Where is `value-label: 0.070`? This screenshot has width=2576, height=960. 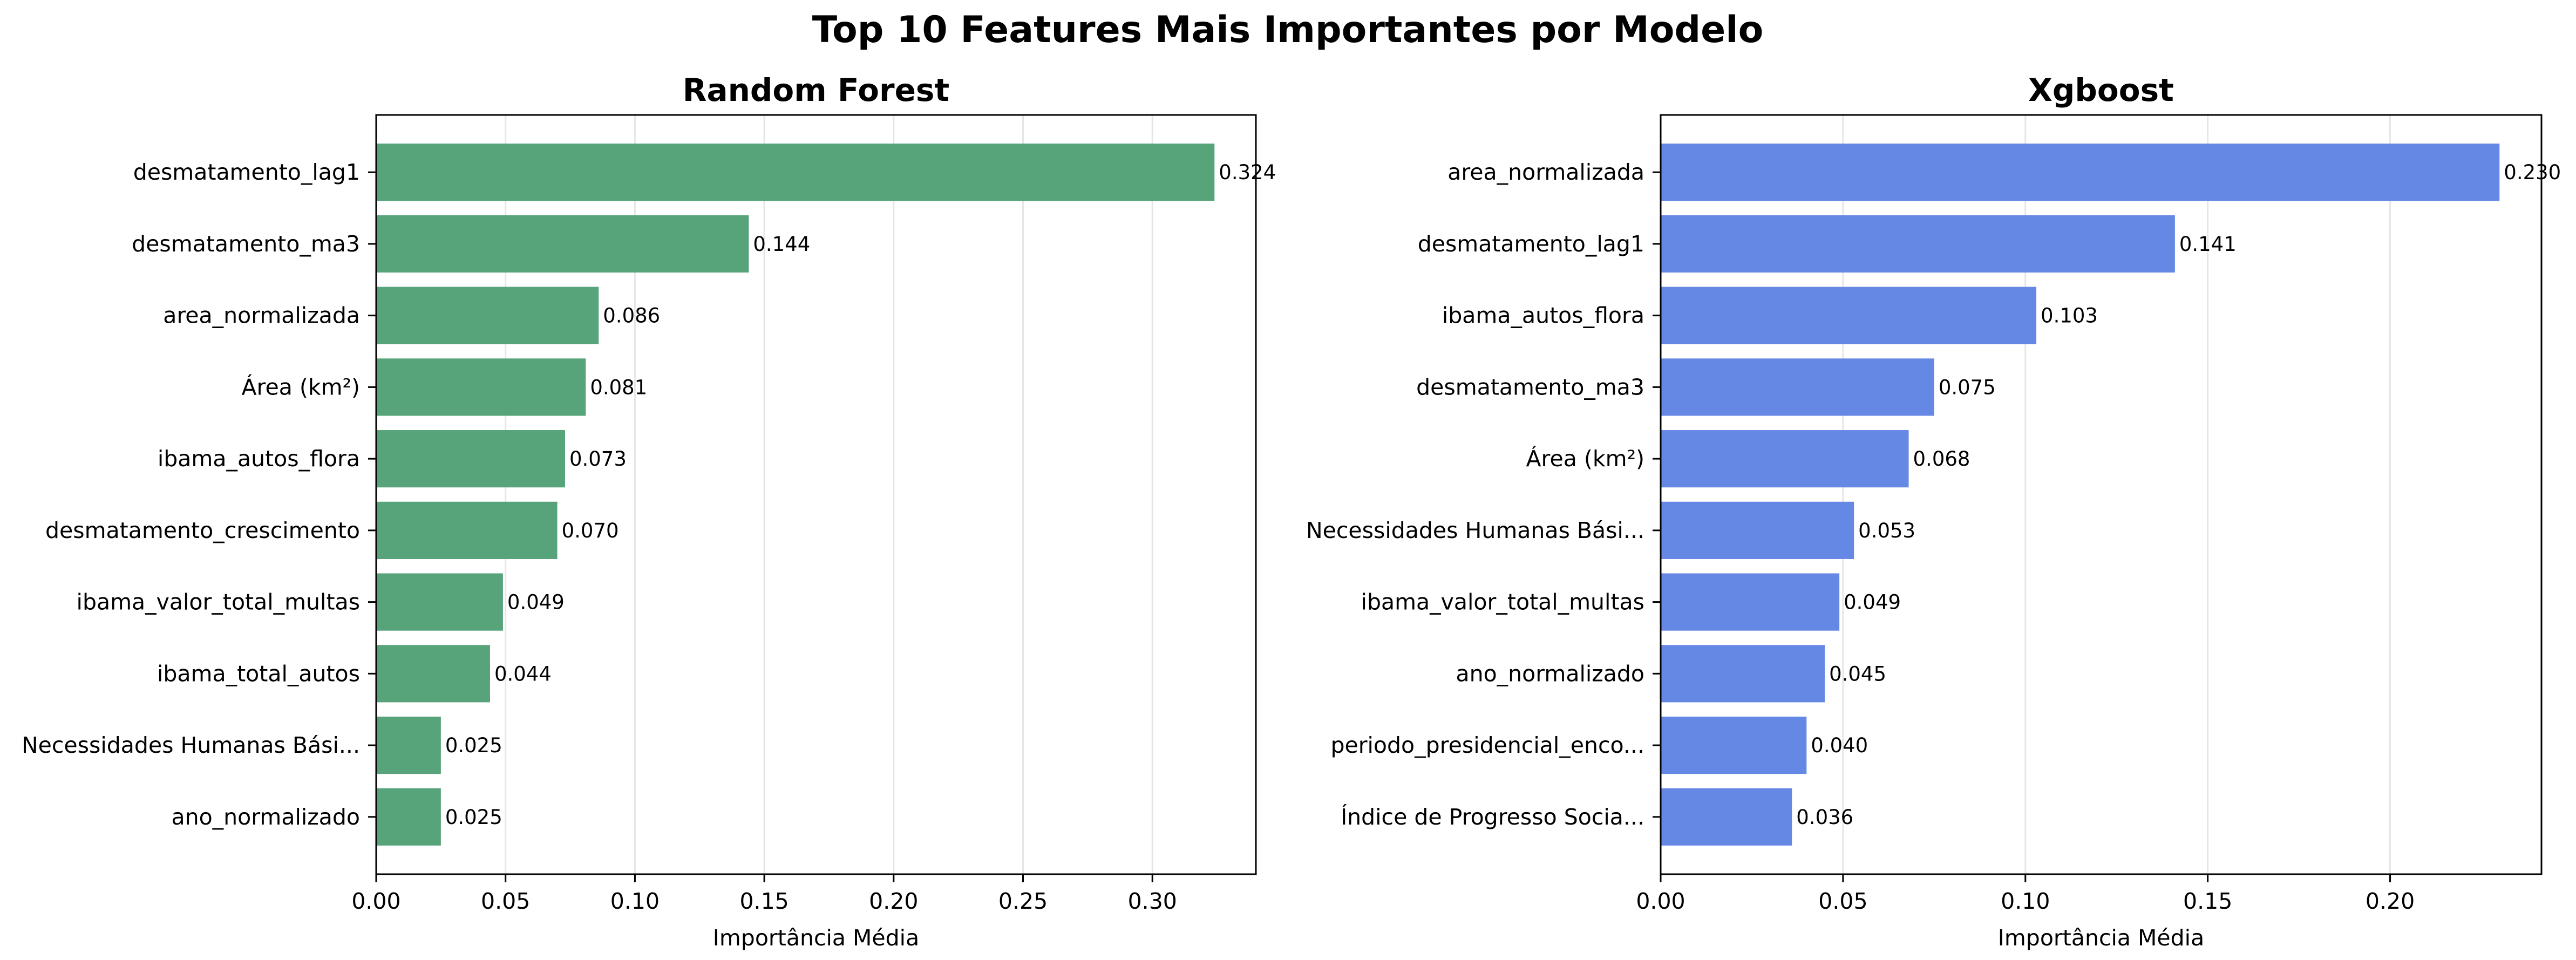 value-label: 0.070 is located at coordinates (590, 530).